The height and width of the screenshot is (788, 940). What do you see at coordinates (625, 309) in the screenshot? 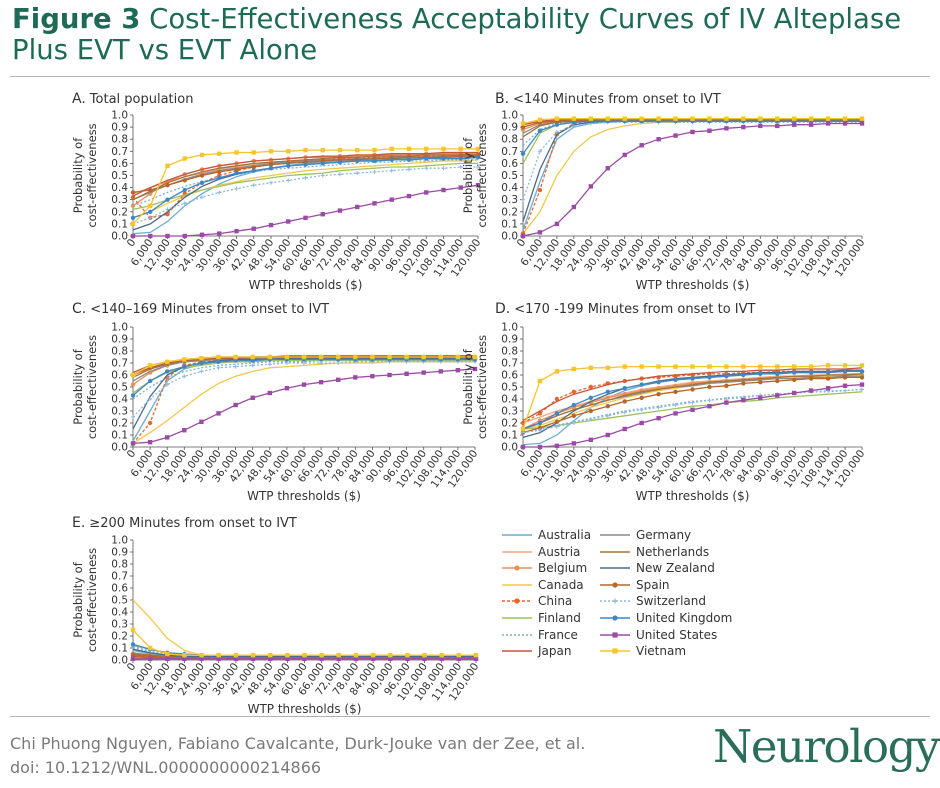
I see `panel-title: D. <170 -199 Minutes from onset to IVT` at bounding box center [625, 309].